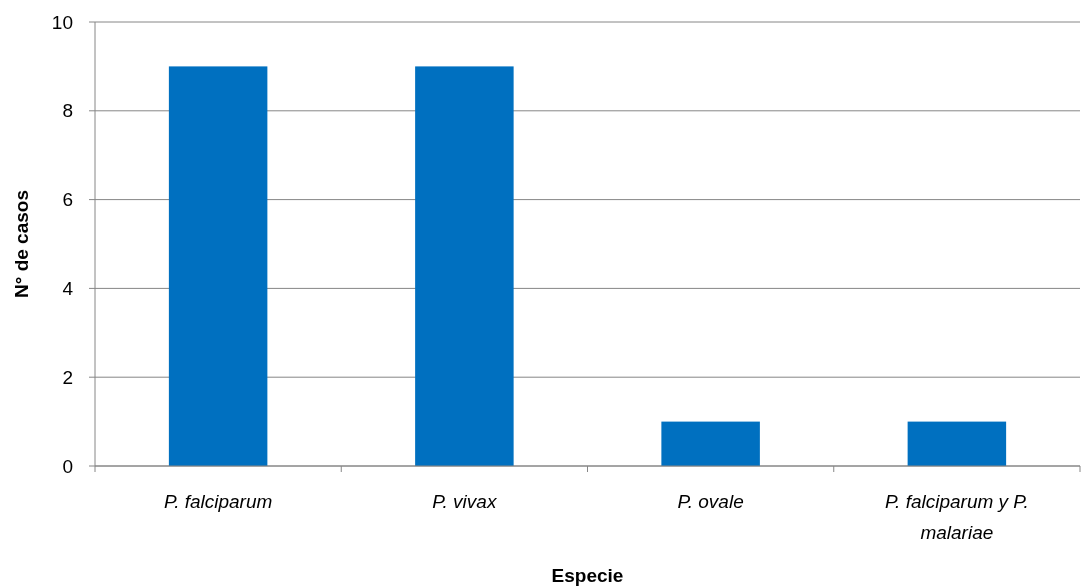  What do you see at coordinates (587, 575) in the screenshot?
I see `x-axis-title: Especie` at bounding box center [587, 575].